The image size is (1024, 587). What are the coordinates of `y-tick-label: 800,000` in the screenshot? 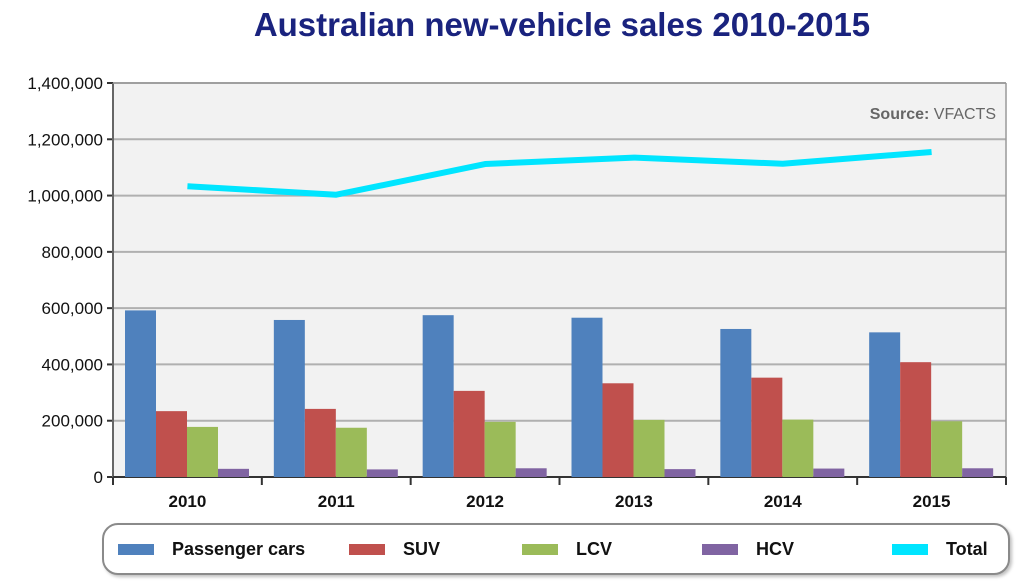 It's located at (72, 252).